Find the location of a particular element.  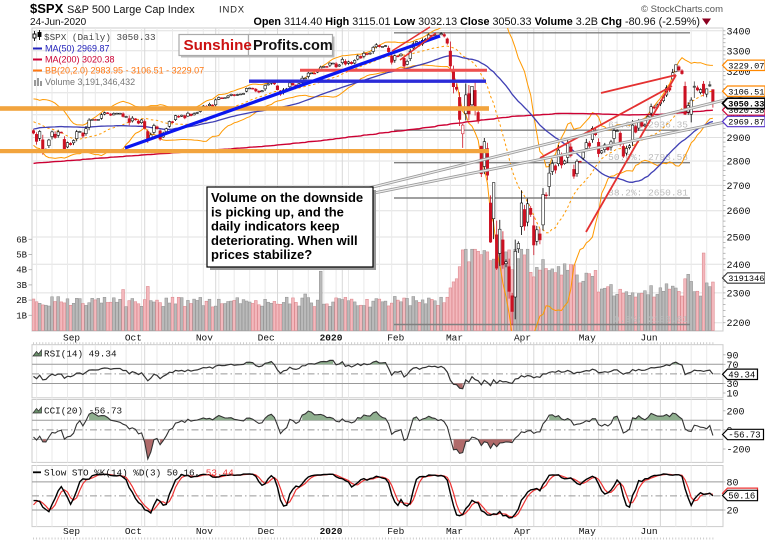

svg-text: 90 is located at coordinates (733, 356).